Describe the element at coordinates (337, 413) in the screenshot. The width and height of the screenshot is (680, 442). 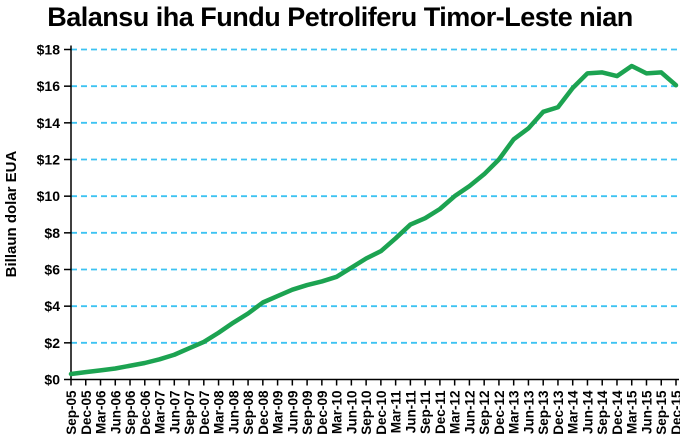
I see `x-tick-label: Mar-10` at that location.